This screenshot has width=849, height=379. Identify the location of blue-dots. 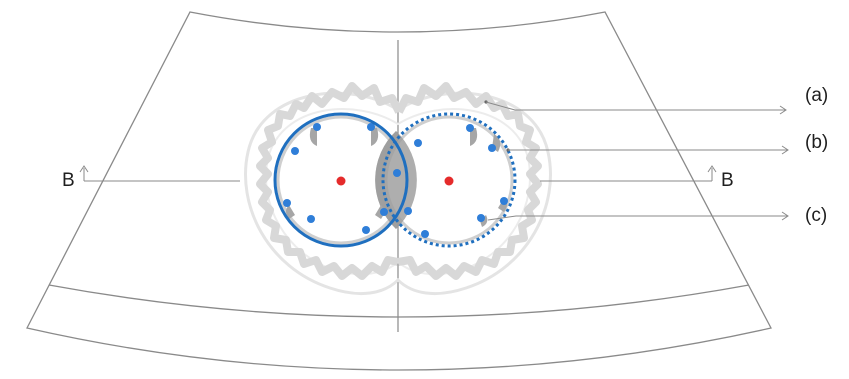
(395, 180).